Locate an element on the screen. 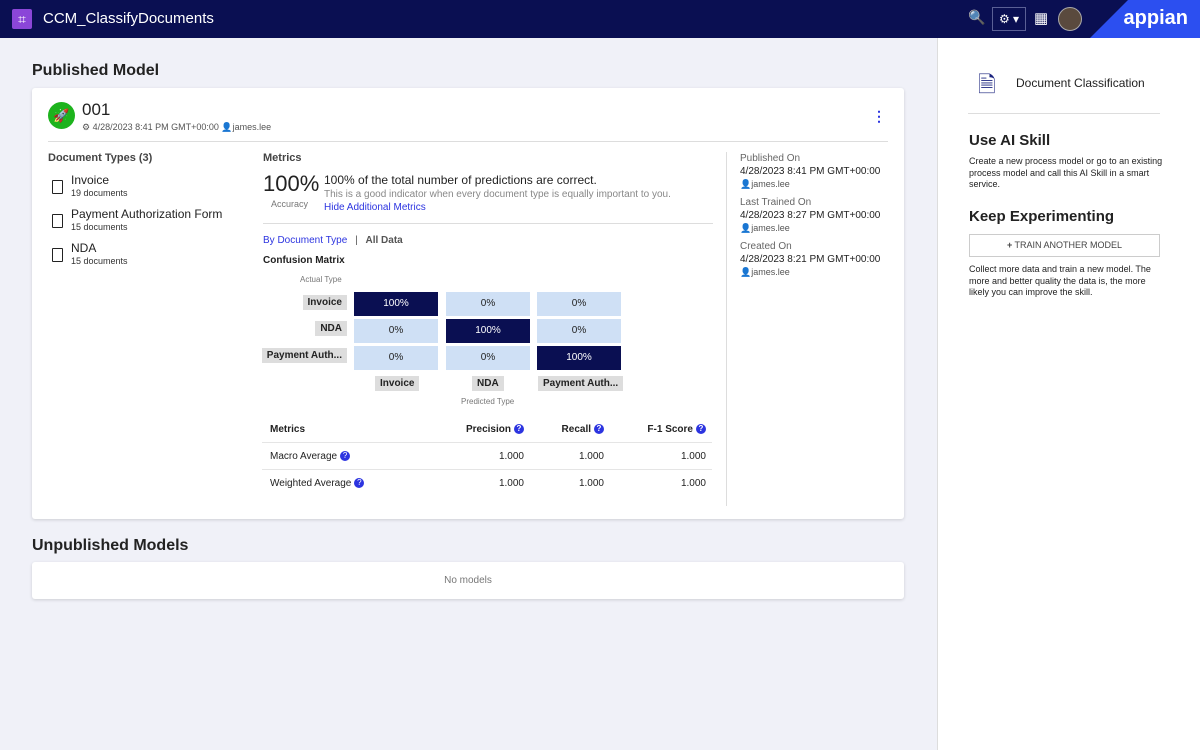 This screenshot has width=1200, height=750. trained-on-value: 4/28/2023 8:27 PM GMT+00:00 is located at coordinates (810, 215).